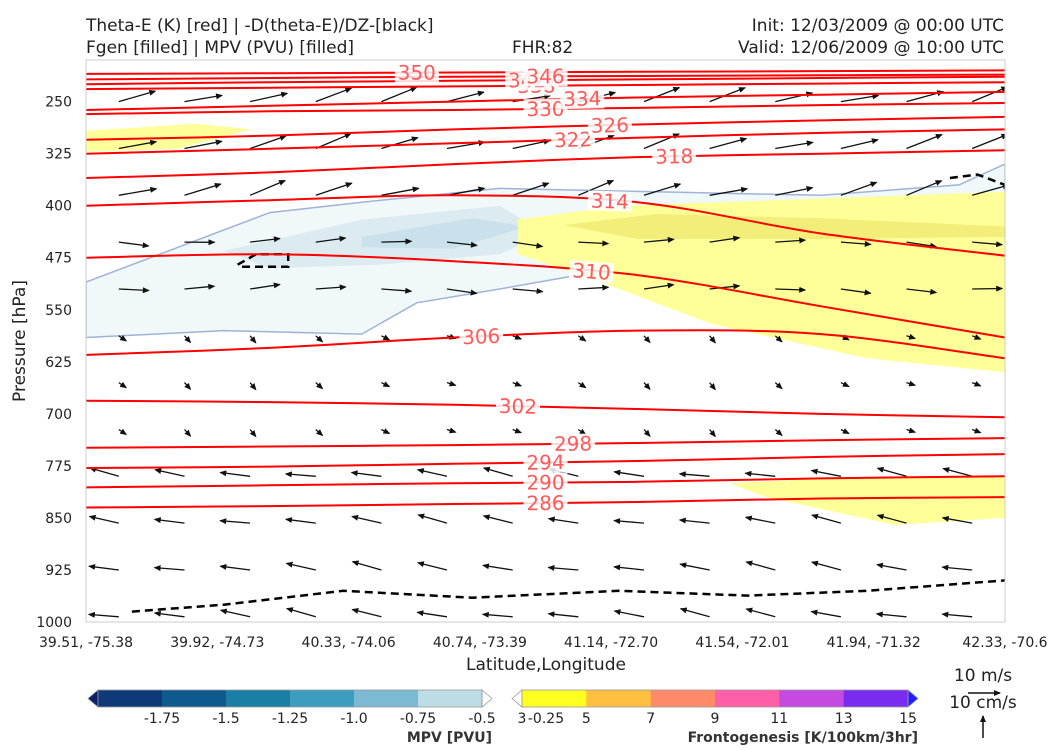  Describe the element at coordinates (545, 109) in the screenshot. I see `contour-label-330: 330` at that location.